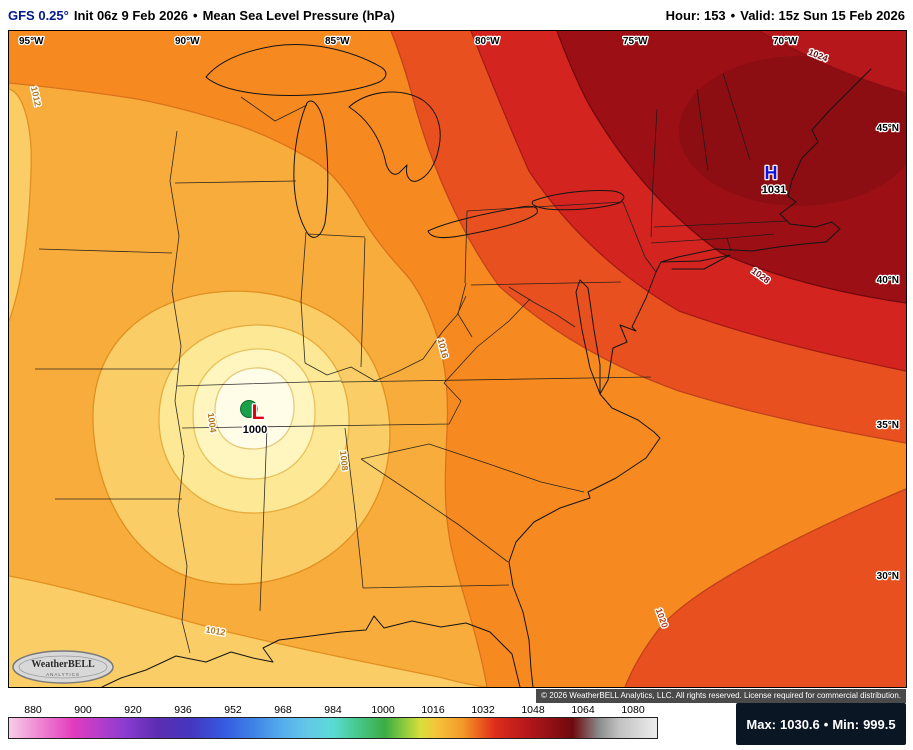 The height and width of the screenshot is (750, 913). Describe the element at coordinates (635, 41) in the screenshot. I see `lon-label: 75°W` at that location.